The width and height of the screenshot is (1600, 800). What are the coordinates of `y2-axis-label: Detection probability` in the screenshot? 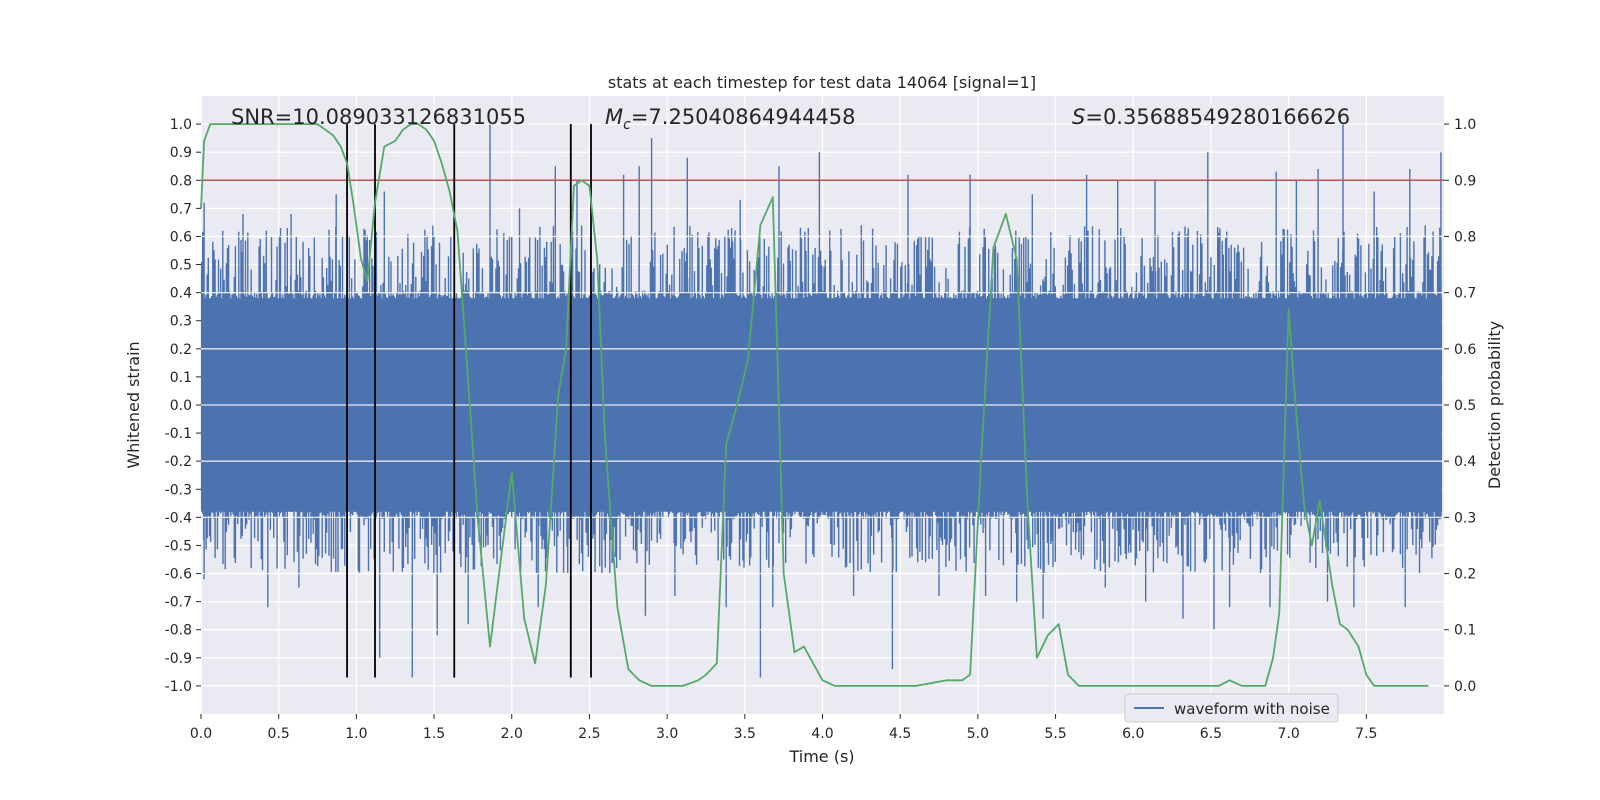 It's located at (1494, 405).